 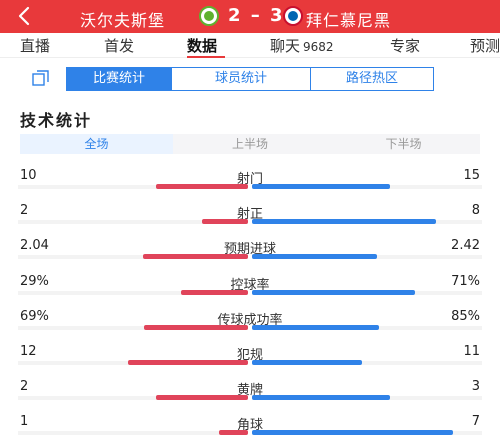 I want to click on stat-bar-track-away, so click(x=367, y=363).